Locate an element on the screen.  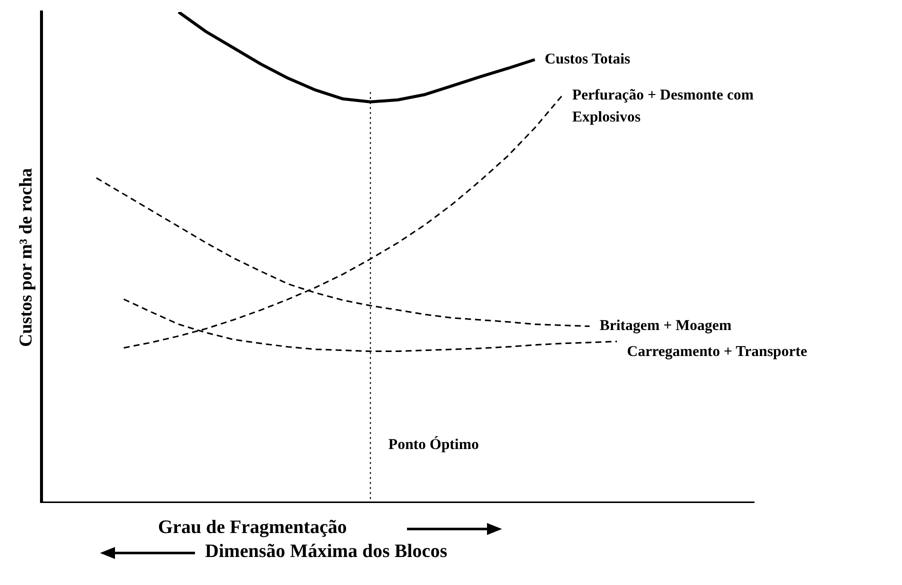
series-label: Custos Totais is located at coordinates (587, 60).